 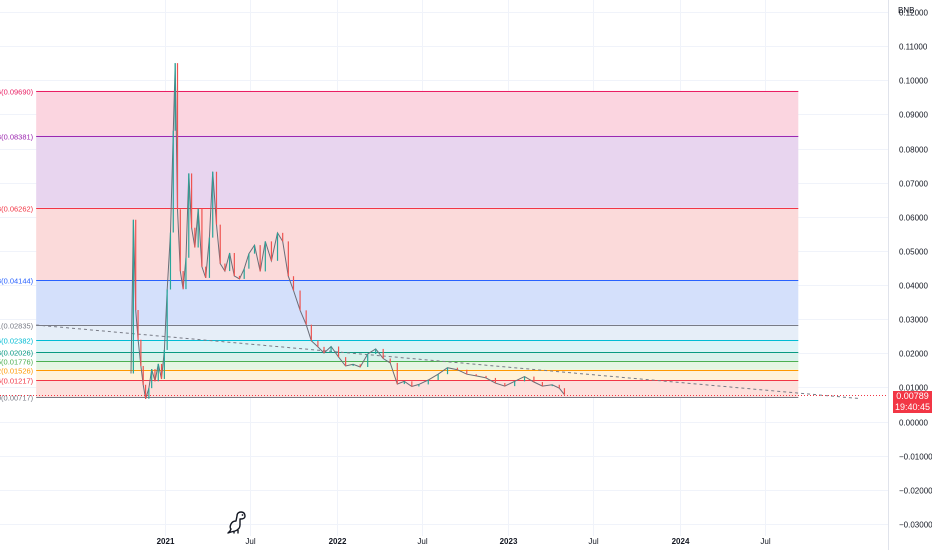 I want to click on y-tick-label: −0.02000, so click(x=915, y=491).